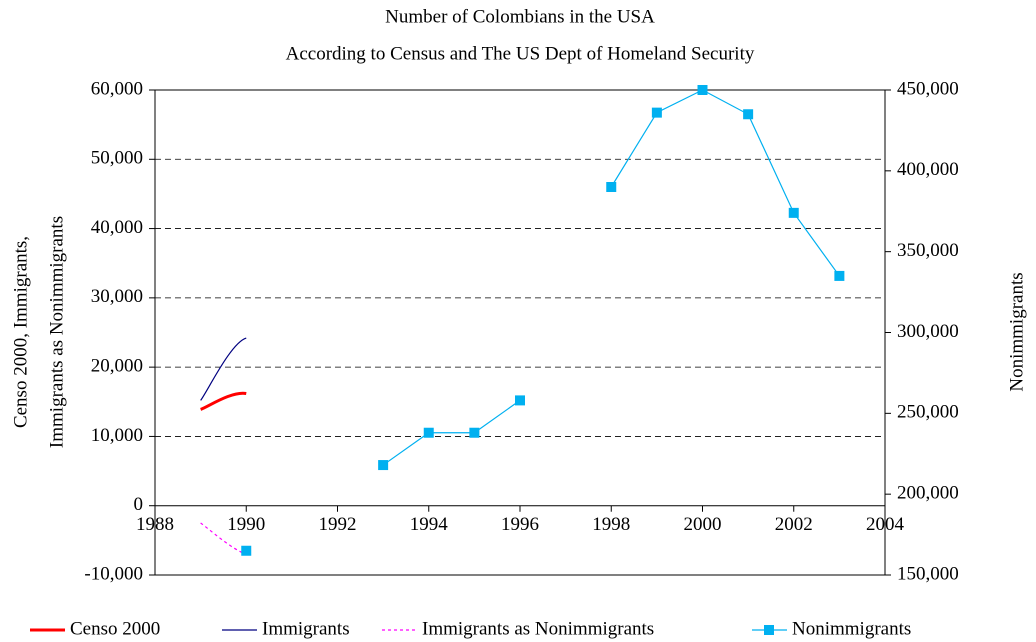  I want to click on x-tick-label: 1988, so click(155, 524).